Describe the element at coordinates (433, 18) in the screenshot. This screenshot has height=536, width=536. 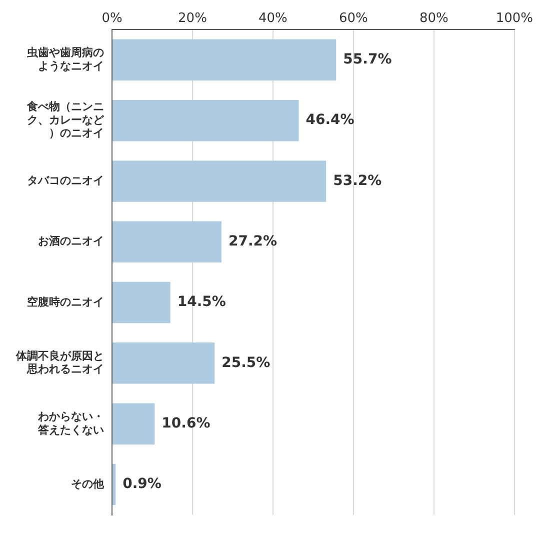
I see `x-tick-label: 80%` at that location.